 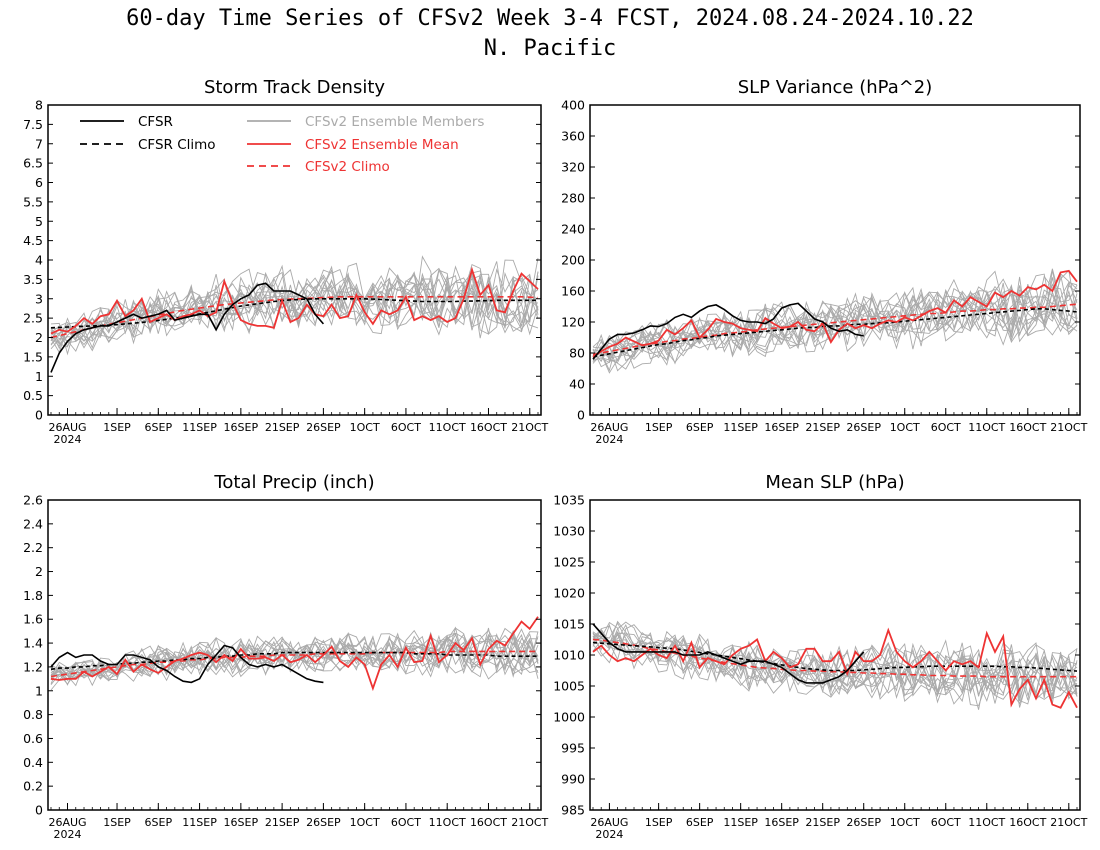 I want to click on y-tick-label: 1035, so click(x=569, y=500).